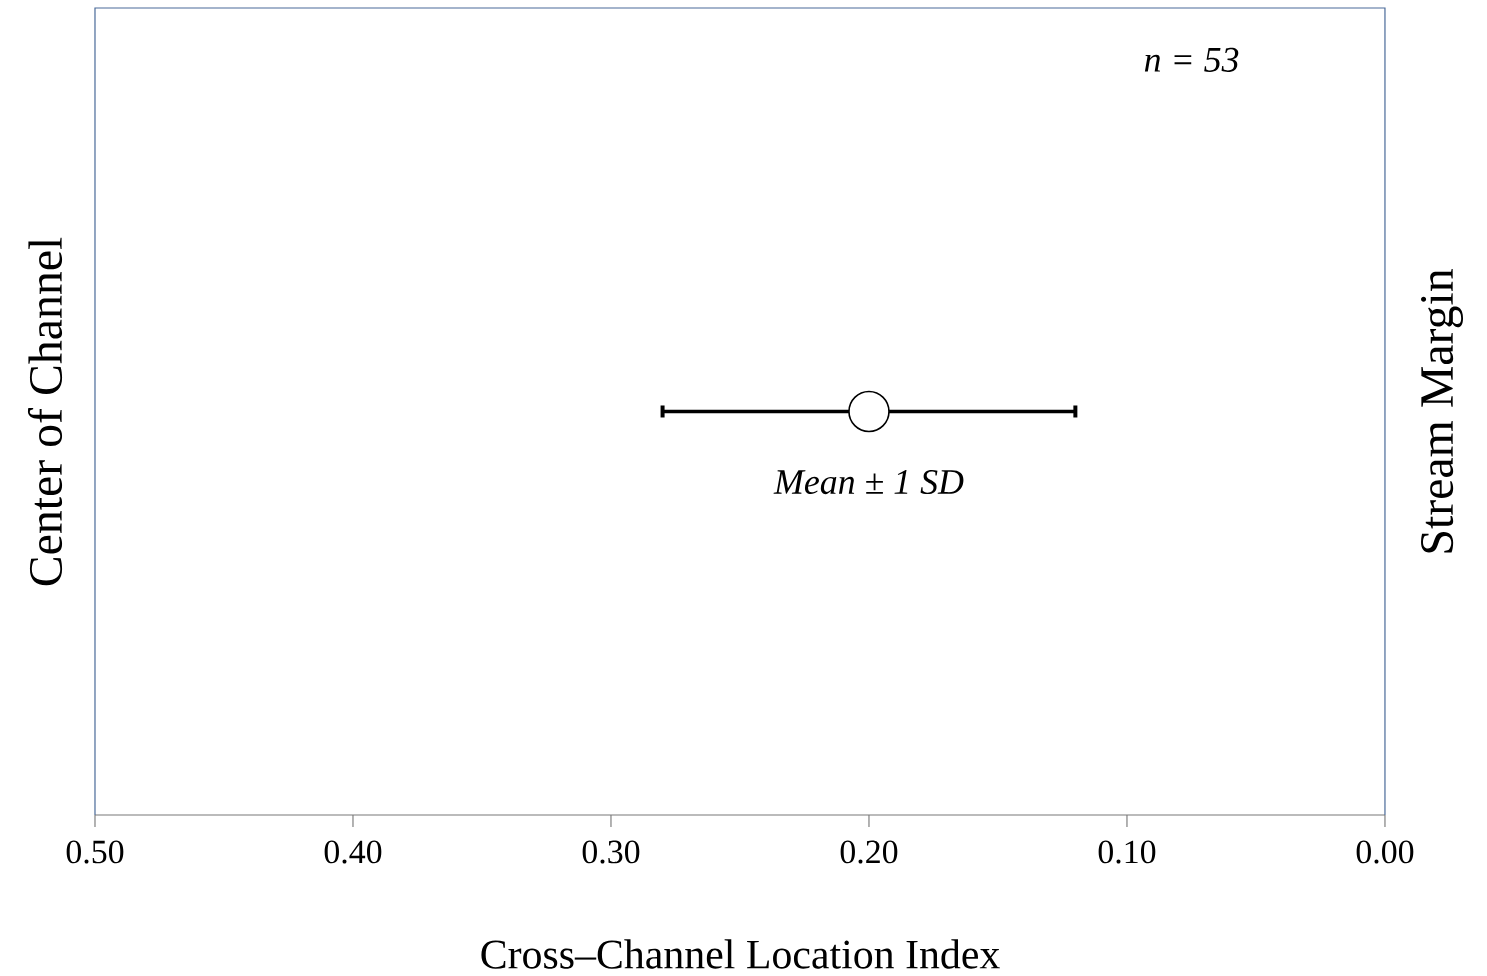  I want to click on x-axis-title: Cross–Channel Location Index, so click(740, 954).